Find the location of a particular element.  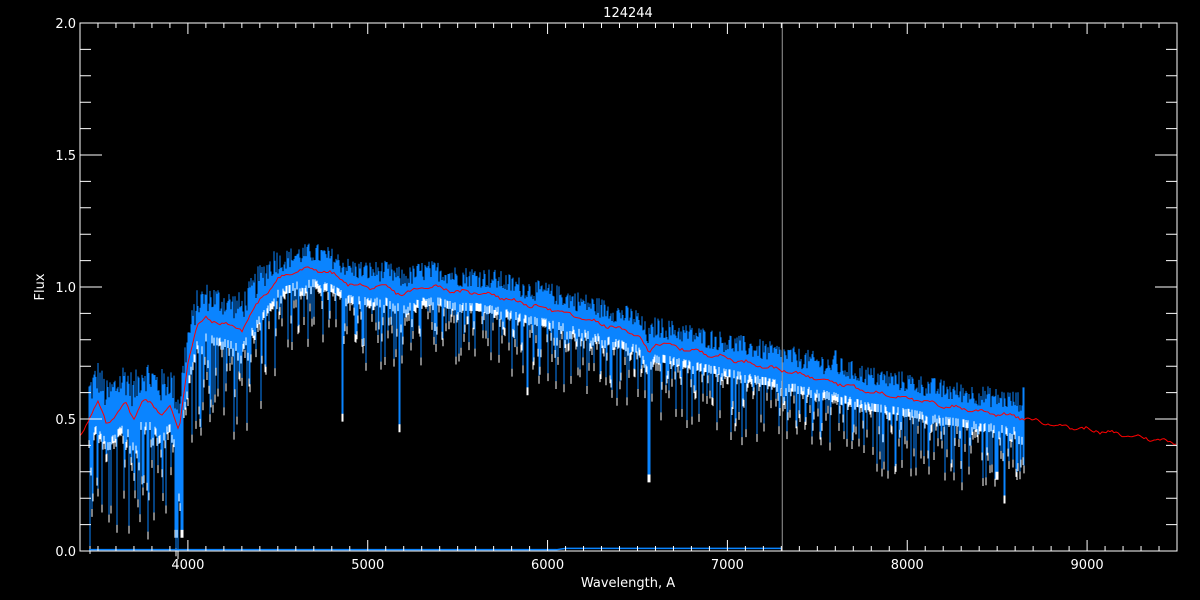

error-spectrum is located at coordinates (435, 549).